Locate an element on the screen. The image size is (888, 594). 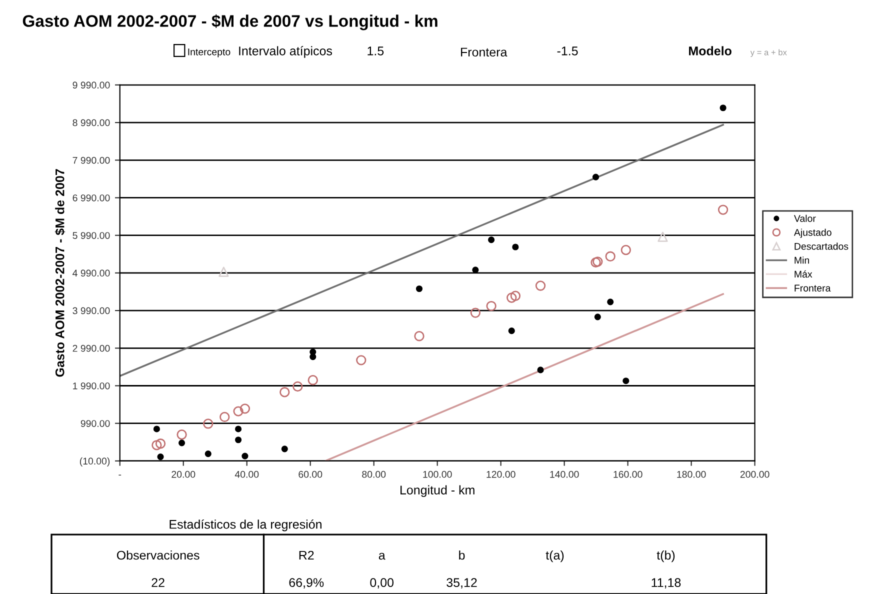
y-tick-label: 8 990.00 is located at coordinates (91, 122).